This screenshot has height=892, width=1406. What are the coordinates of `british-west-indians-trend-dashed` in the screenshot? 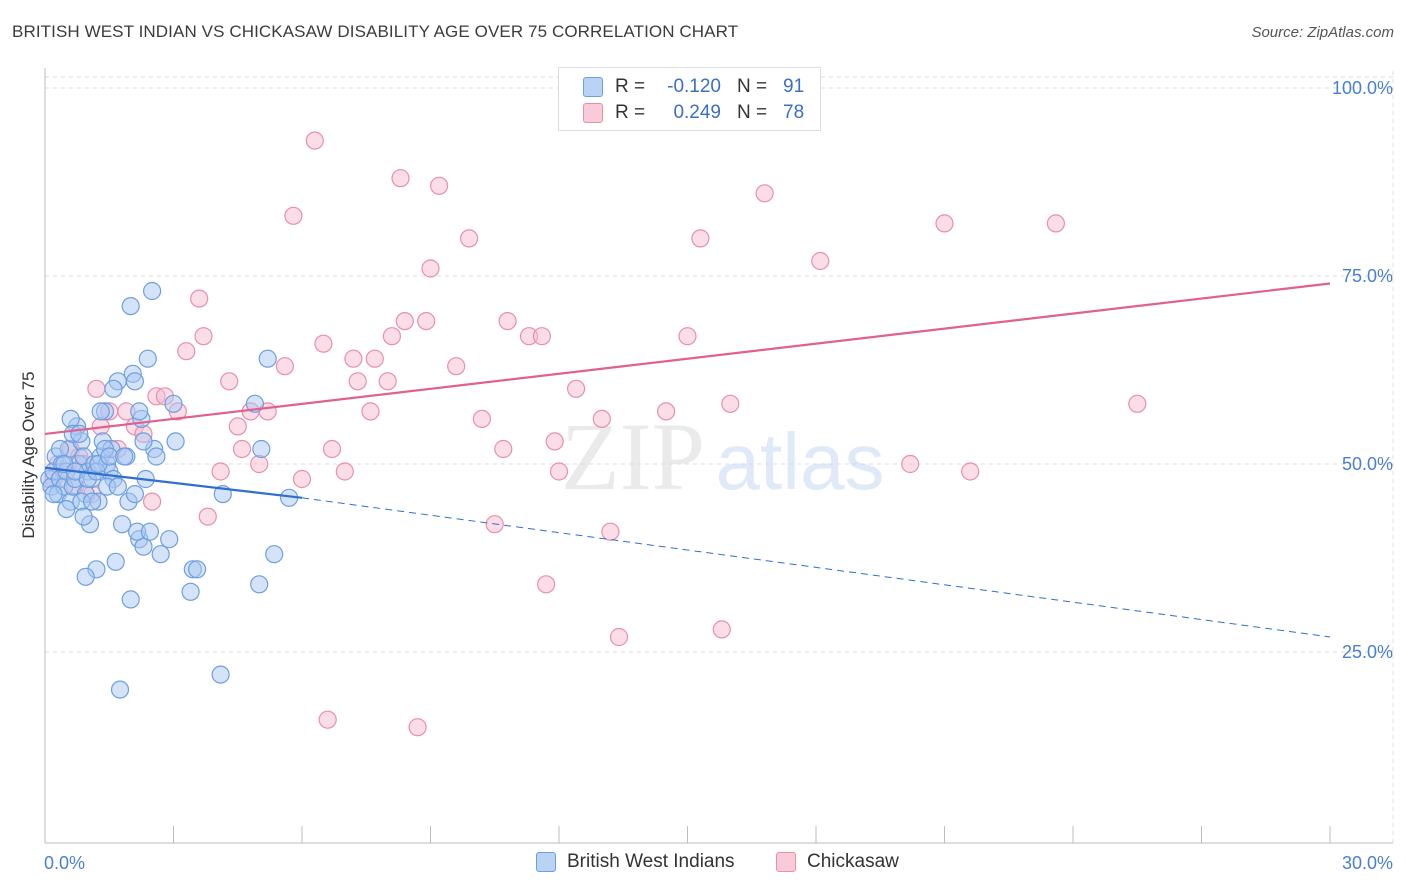 It's located at (816, 567).